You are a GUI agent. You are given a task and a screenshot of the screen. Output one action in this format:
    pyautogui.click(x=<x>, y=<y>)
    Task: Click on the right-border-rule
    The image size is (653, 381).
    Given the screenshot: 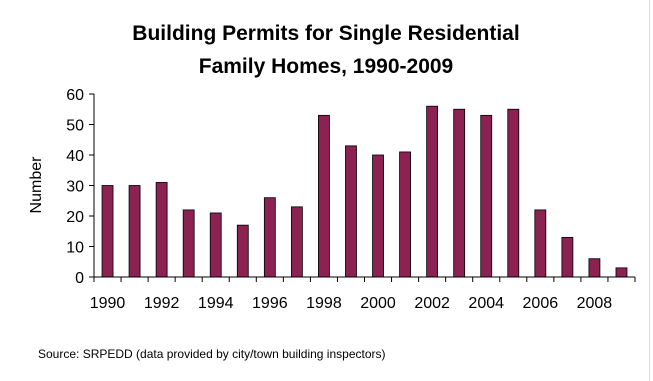 What is the action you would take?
    pyautogui.click(x=649, y=190)
    